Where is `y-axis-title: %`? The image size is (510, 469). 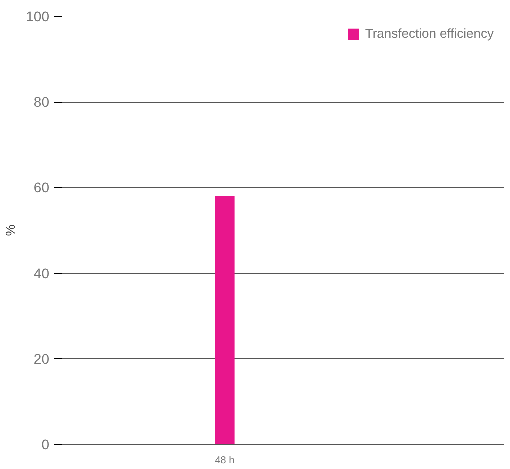 y-axis-title: % is located at coordinates (10, 230).